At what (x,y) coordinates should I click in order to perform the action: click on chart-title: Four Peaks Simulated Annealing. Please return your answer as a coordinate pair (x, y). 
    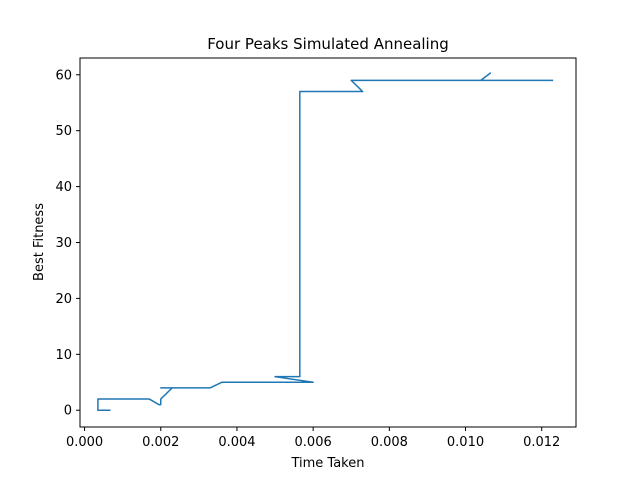
    Looking at the image, I should click on (328, 44).